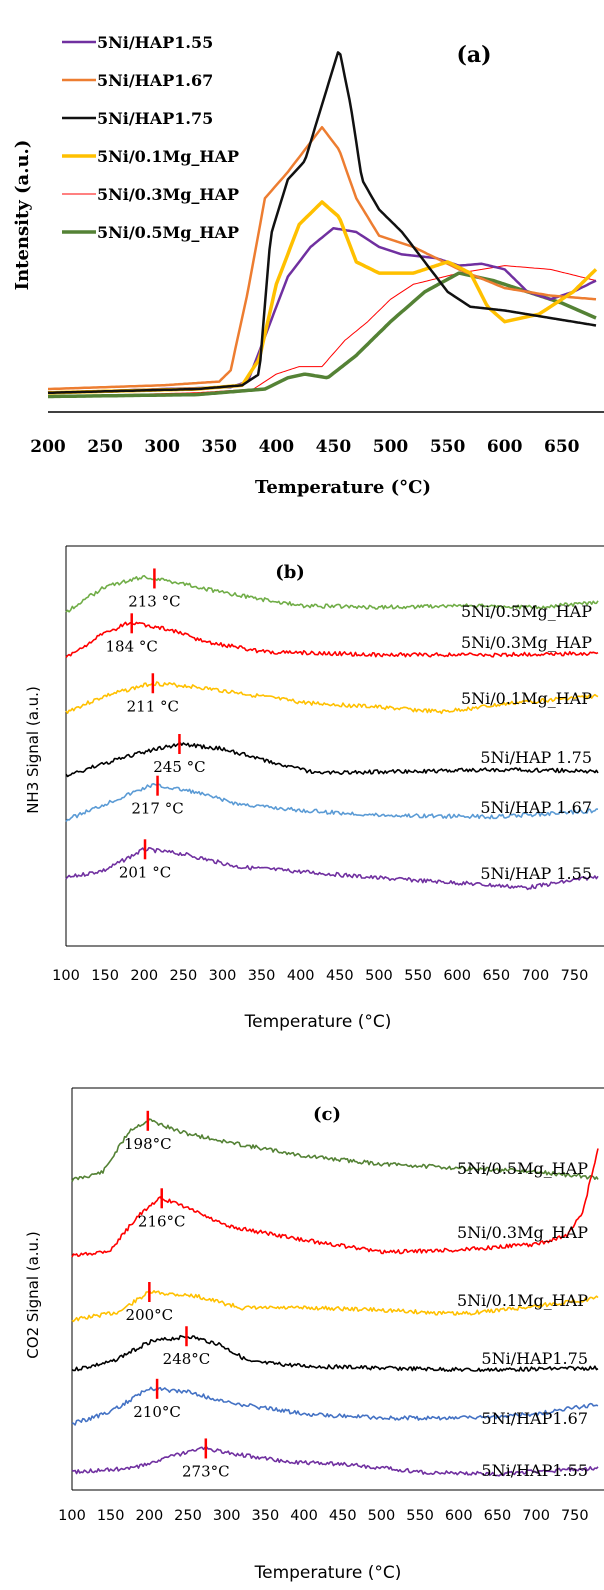 This screenshot has height=1590, width=604. What do you see at coordinates (223, 976) in the screenshot?
I see `x-tick-label-b: 300` at bounding box center [223, 976].